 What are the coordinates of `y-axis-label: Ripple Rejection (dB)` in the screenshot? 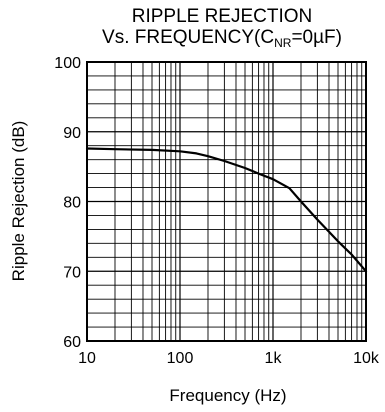 It's located at (18, 201).